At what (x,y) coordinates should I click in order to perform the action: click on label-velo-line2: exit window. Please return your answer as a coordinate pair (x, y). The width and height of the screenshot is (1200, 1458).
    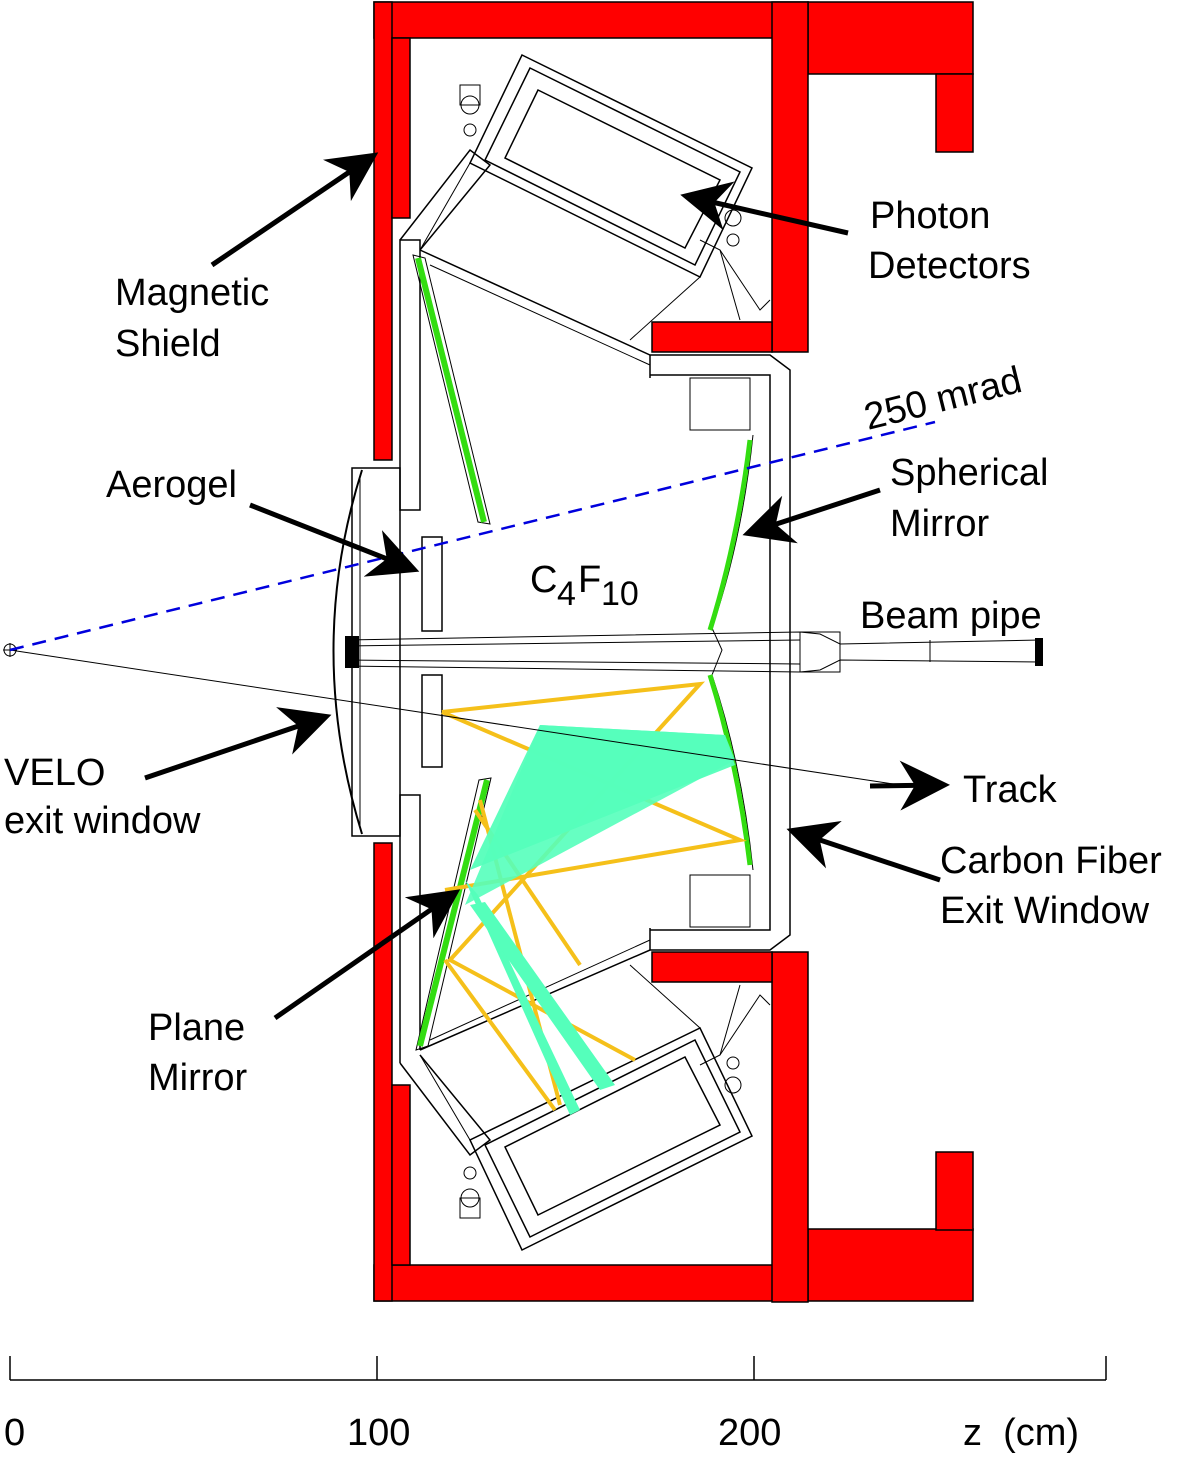
    Looking at the image, I should click on (102, 821).